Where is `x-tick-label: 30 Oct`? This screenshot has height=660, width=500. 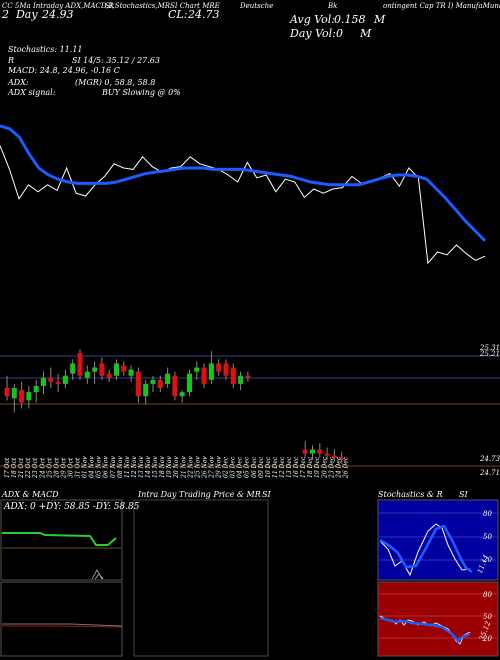 x-tick-label: 30 Oct is located at coordinates (70, 467).